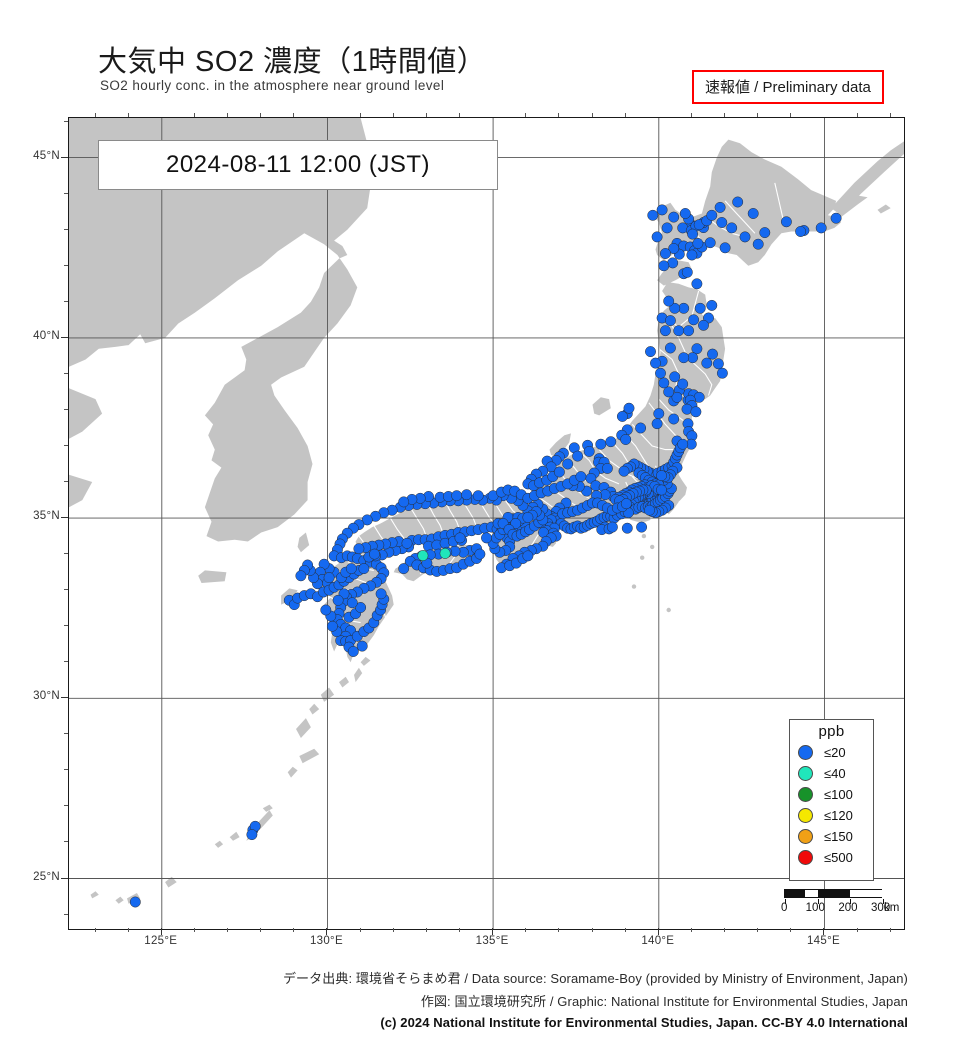  Describe the element at coordinates (831, 836) in the screenshot. I see `legend-row-150: ≤150` at that location.